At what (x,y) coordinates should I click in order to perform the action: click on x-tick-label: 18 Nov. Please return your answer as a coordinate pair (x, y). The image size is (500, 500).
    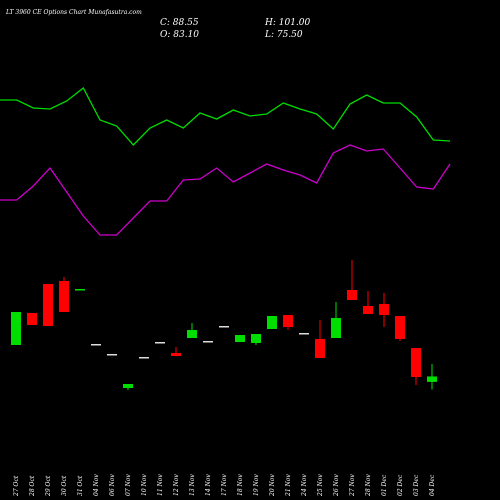
    Looking at the image, I should click on (240, 485).